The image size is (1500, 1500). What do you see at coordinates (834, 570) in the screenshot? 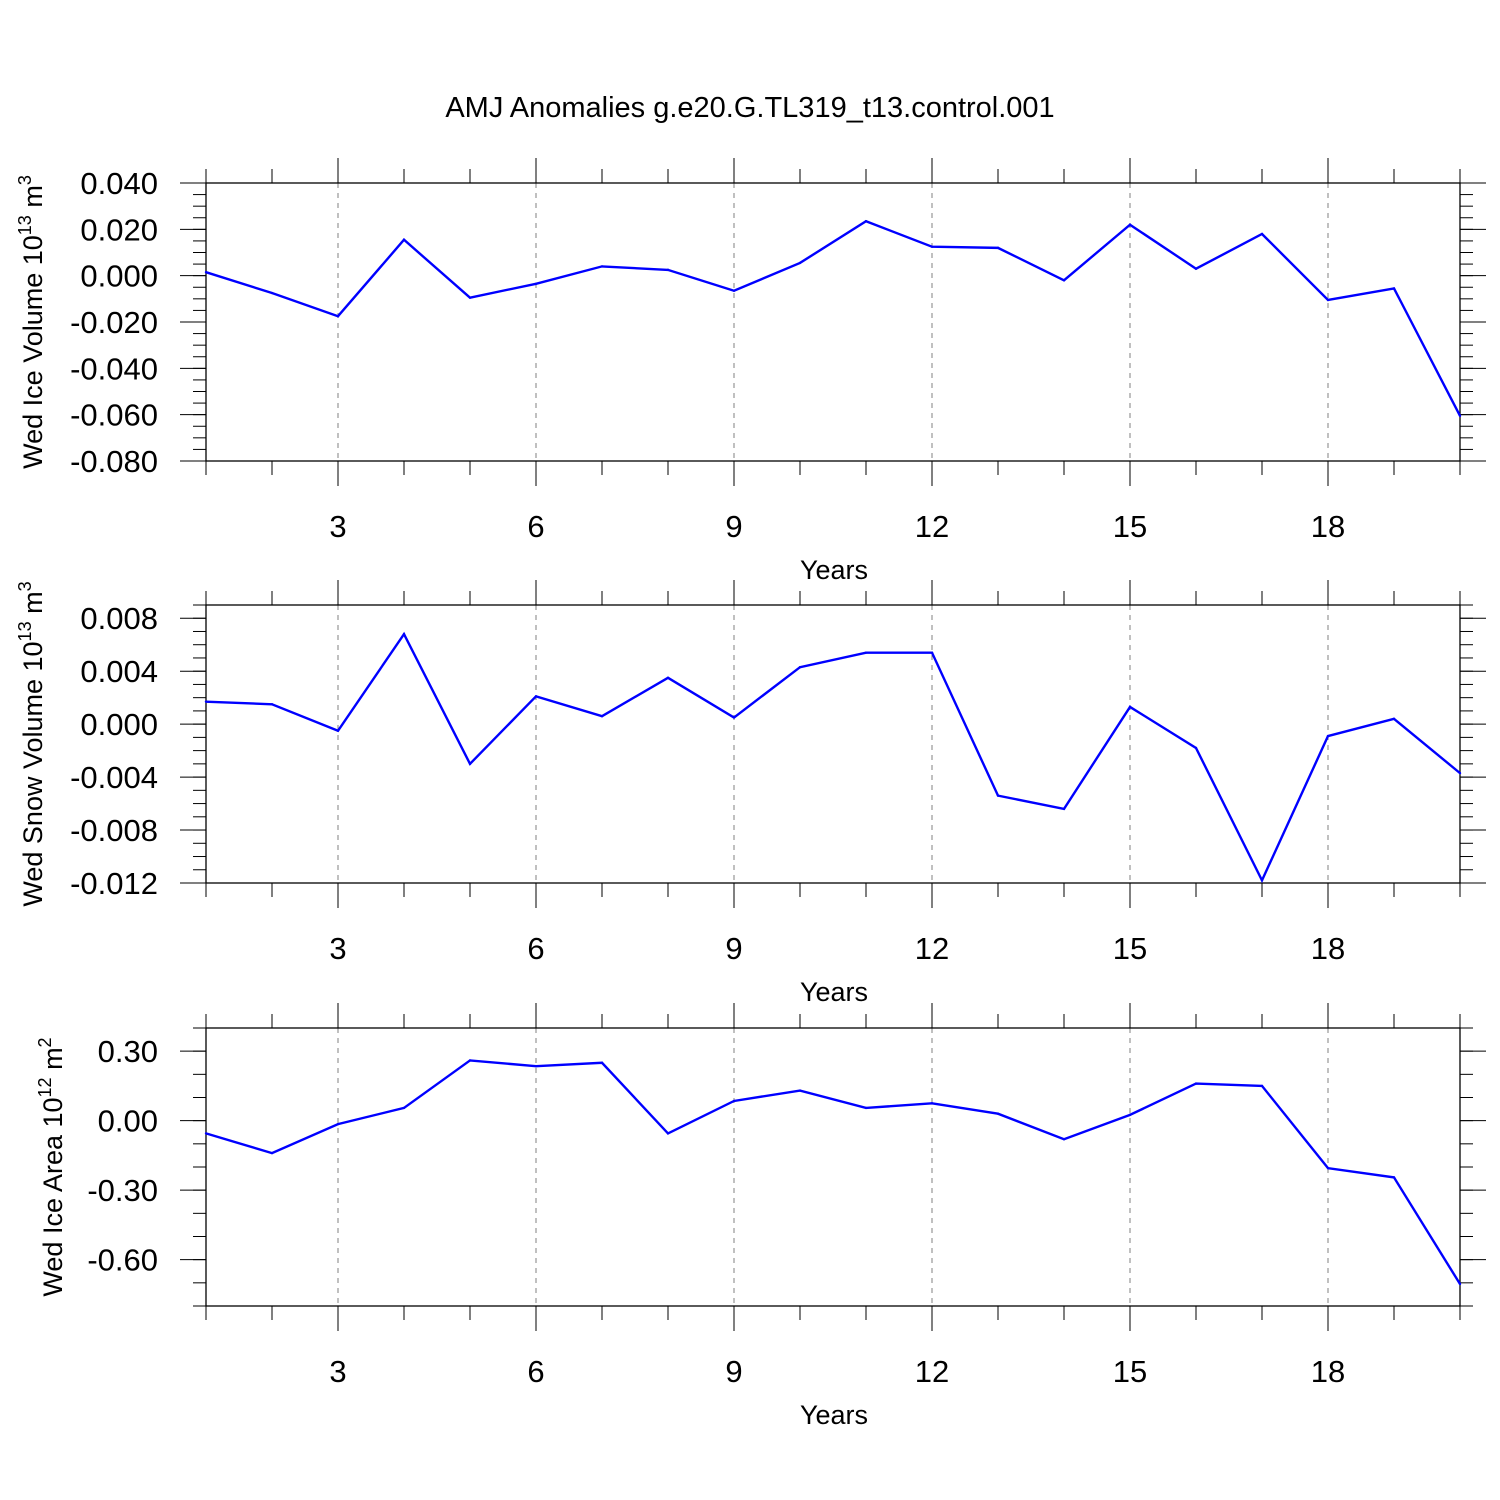
I see `ice-volume-xaxis-title: Years` at bounding box center [834, 570].